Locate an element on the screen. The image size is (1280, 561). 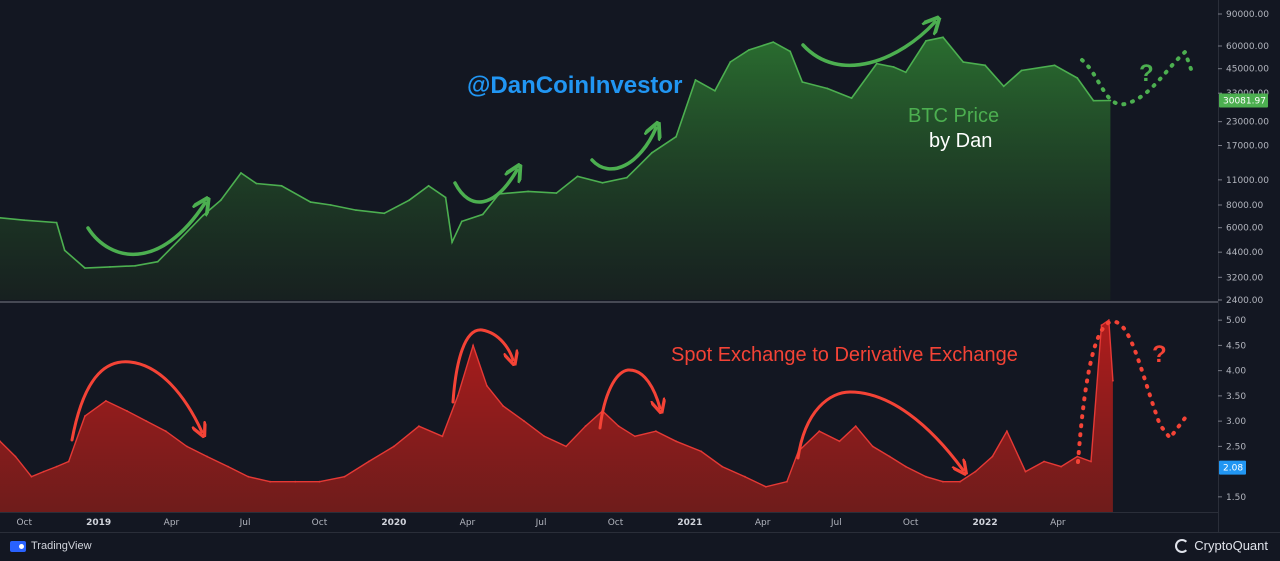
tradingview-brand: TradingView is located at coordinates (51, 546).